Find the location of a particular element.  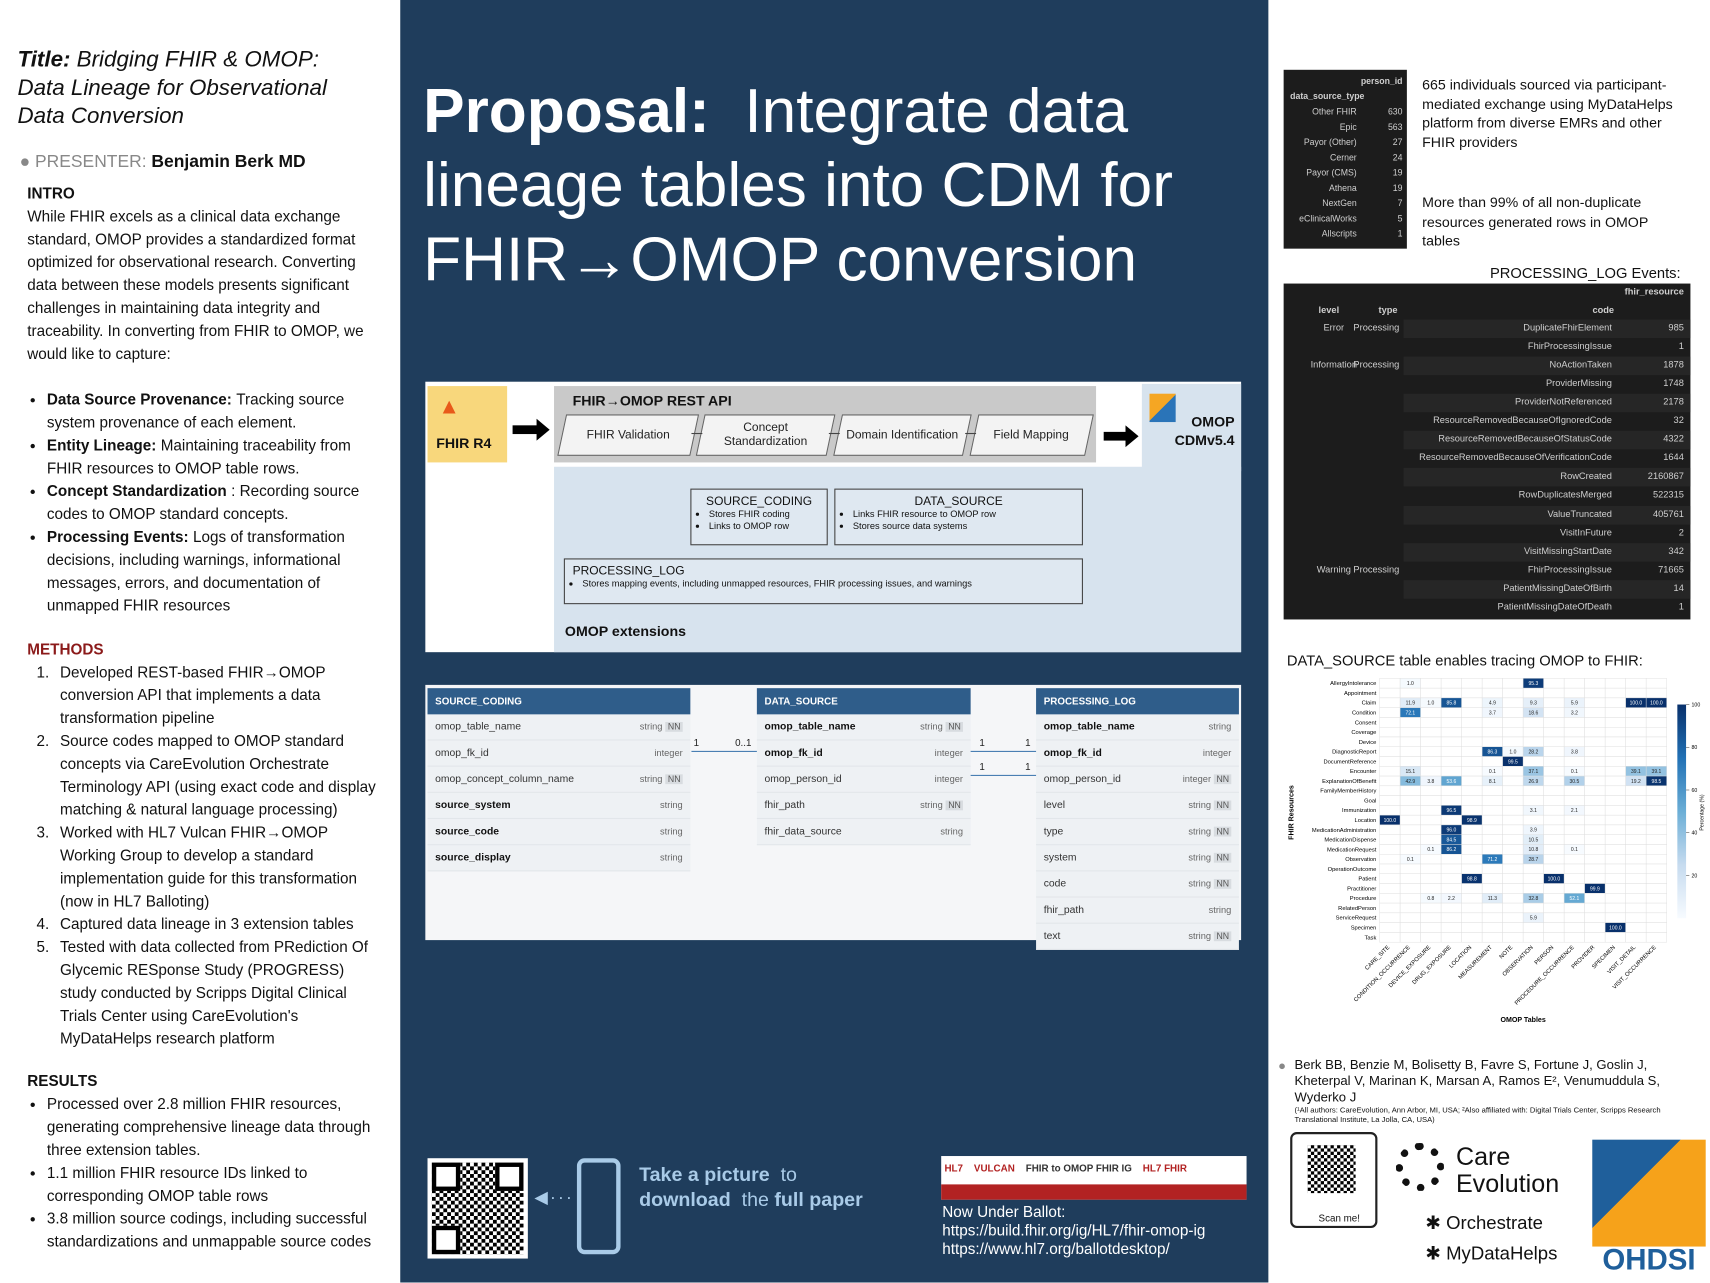

orchestrate: Orchestrate is located at coordinates (1494, 1223).